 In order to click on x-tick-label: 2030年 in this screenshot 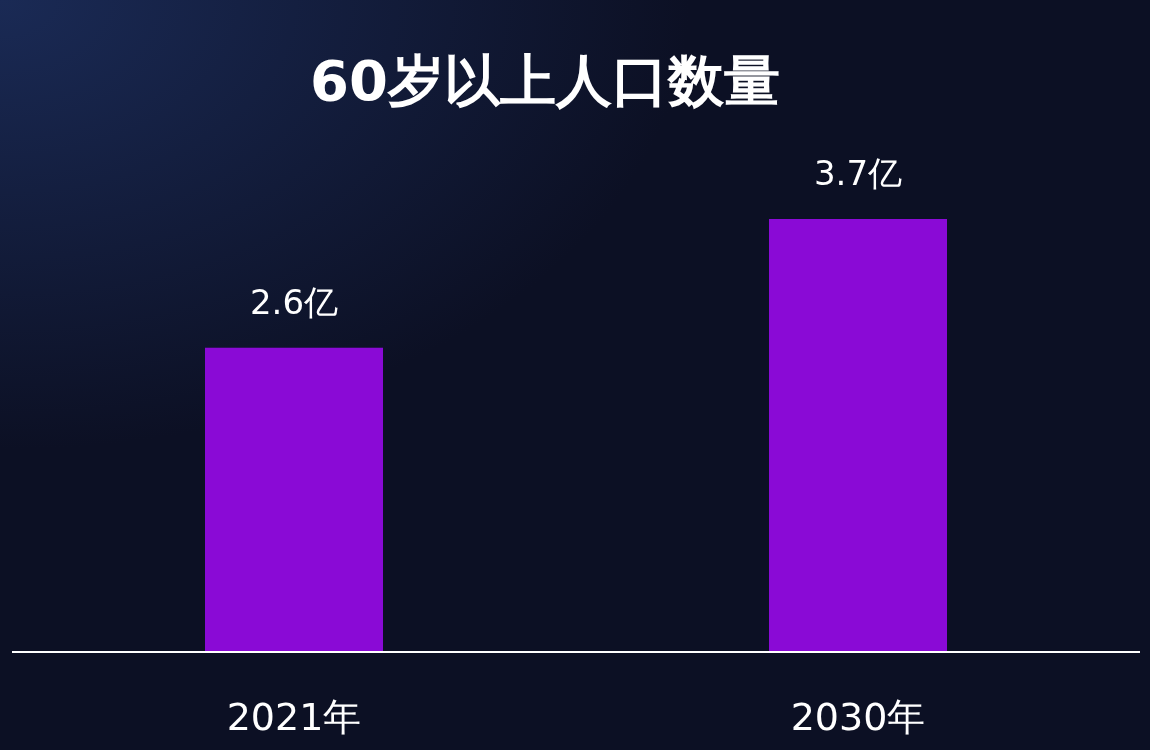, I will do `click(858, 717)`.